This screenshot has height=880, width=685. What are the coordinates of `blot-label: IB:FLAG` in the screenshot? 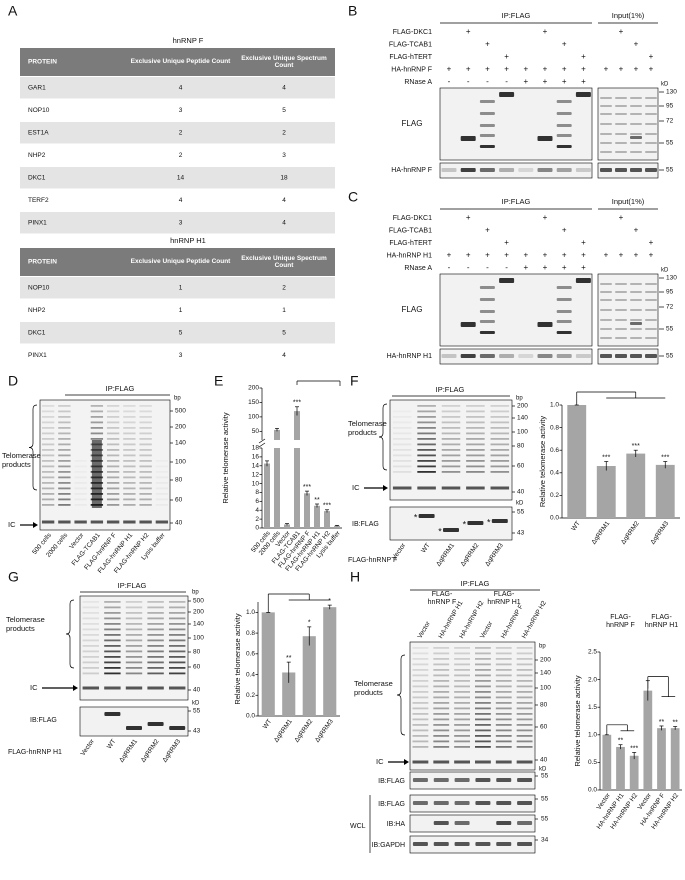 It's located at (391, 804).